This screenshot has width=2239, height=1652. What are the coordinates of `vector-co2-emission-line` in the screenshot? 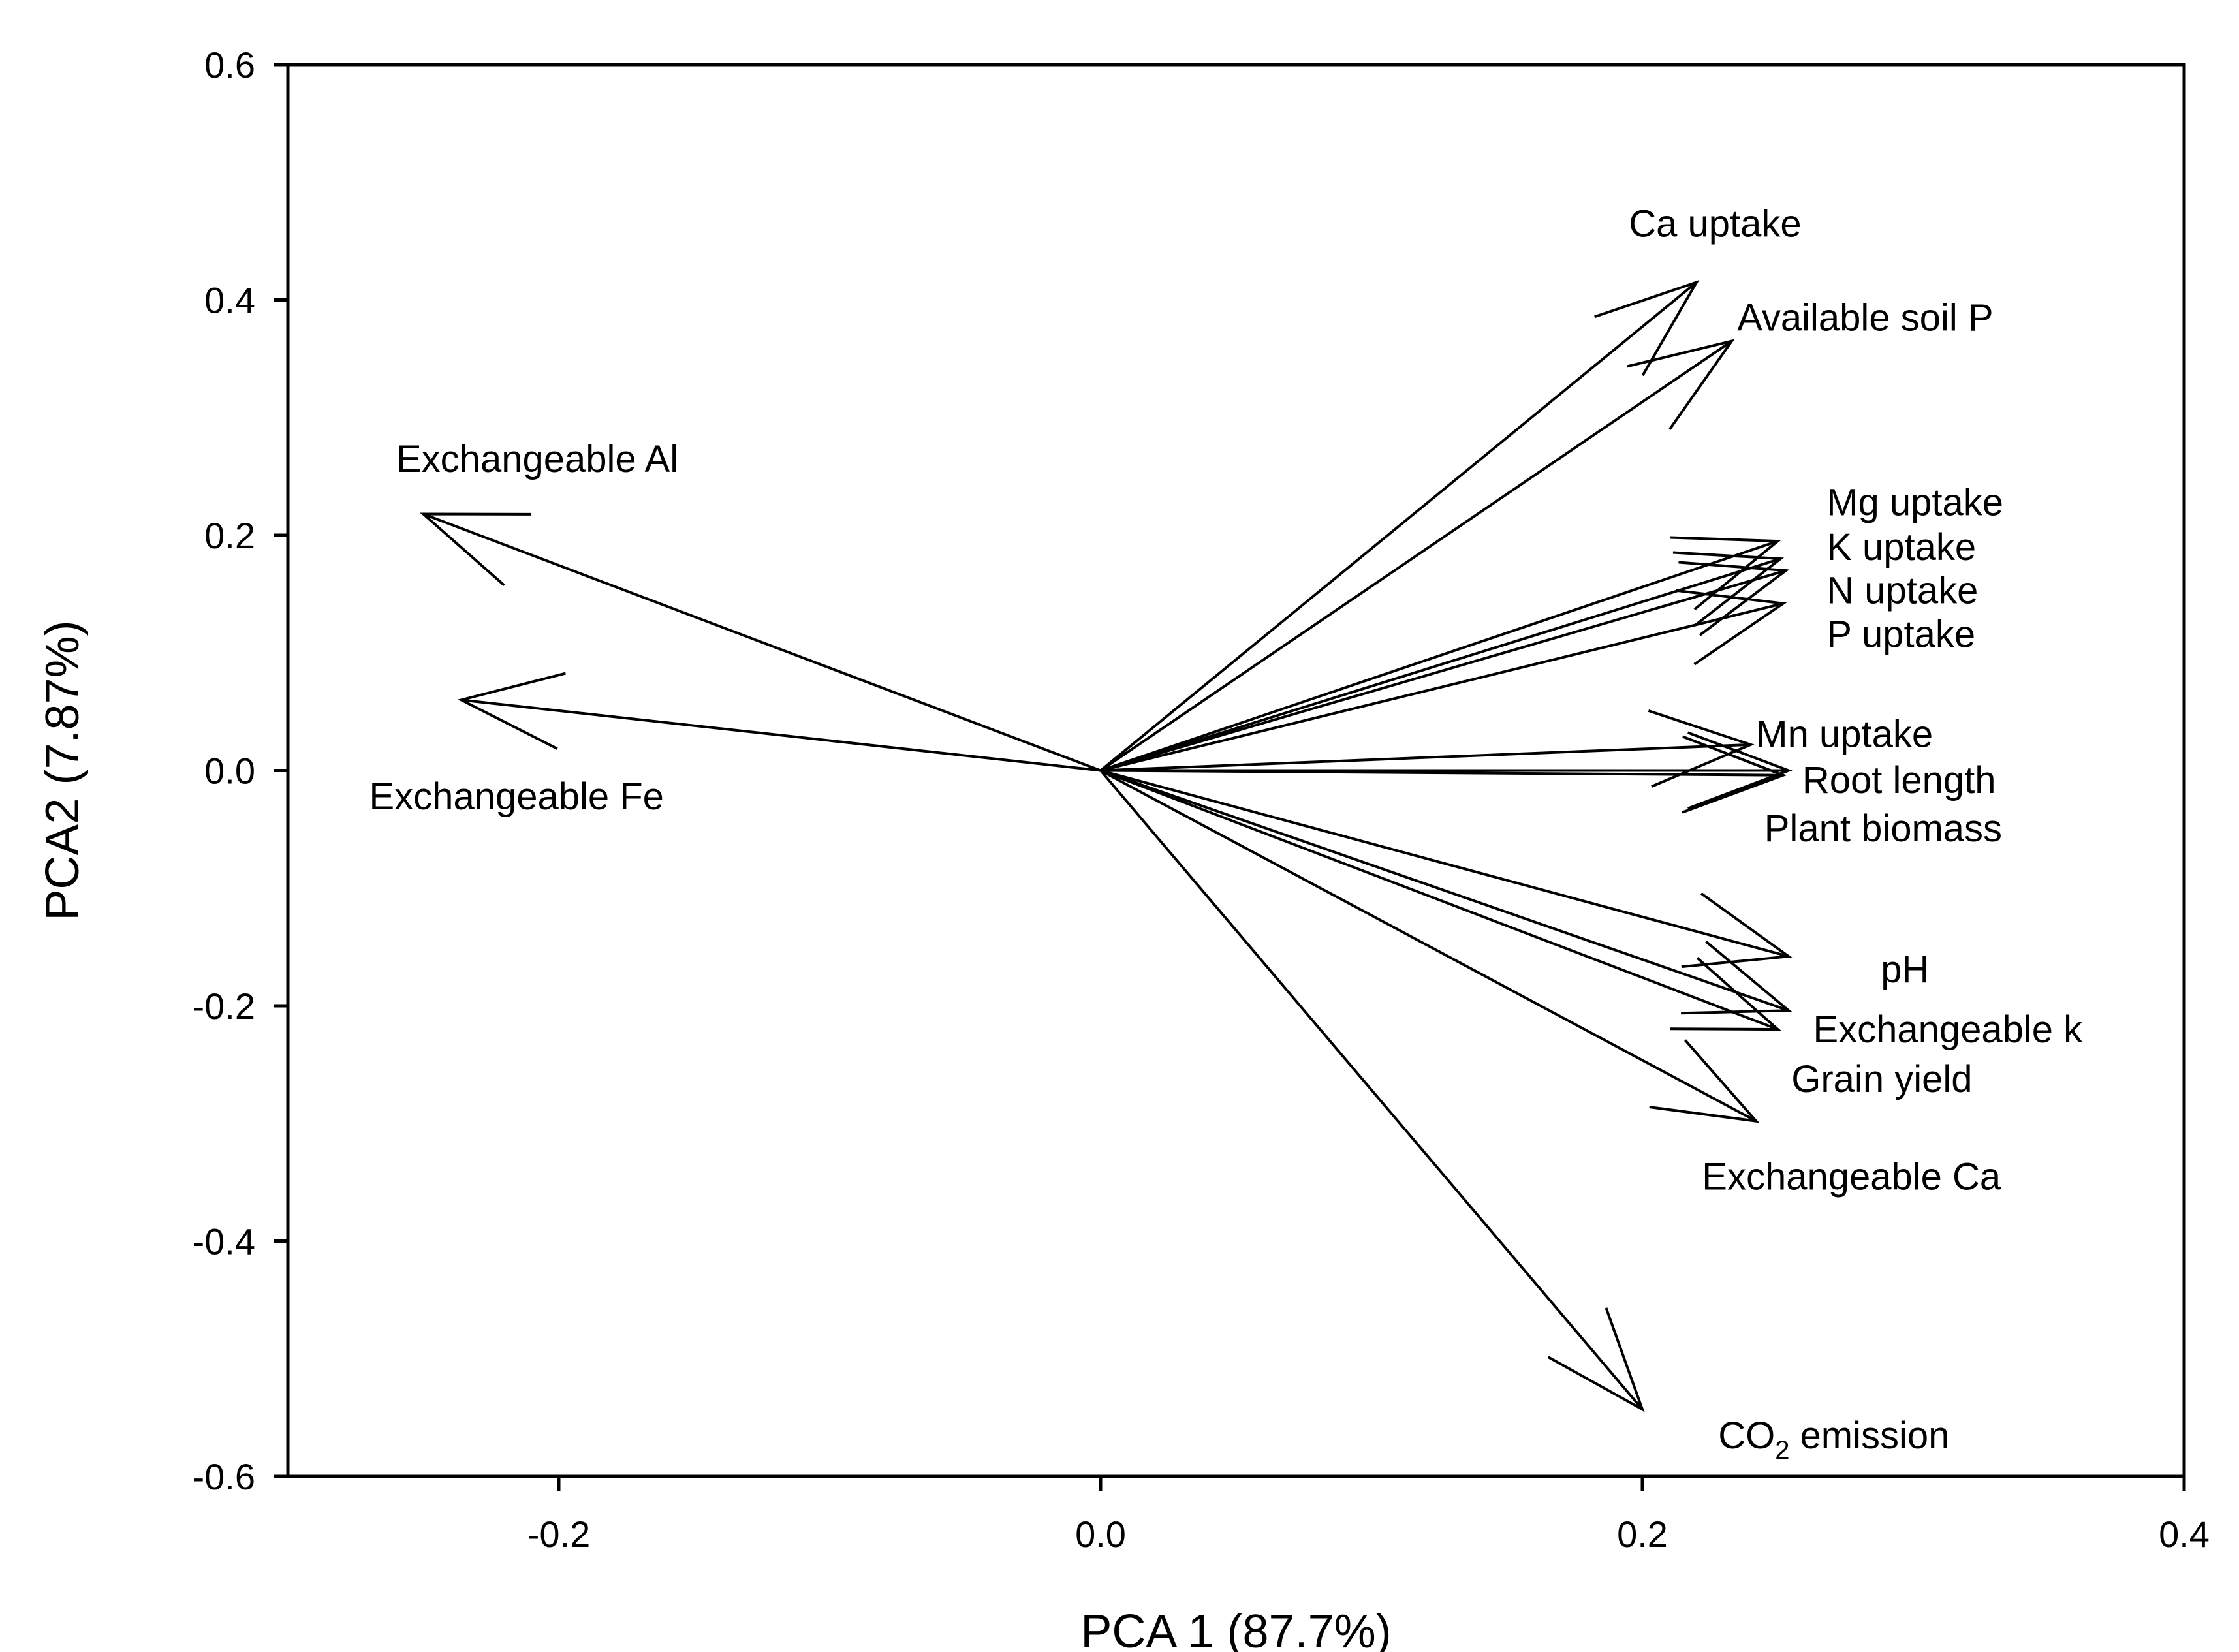 It's located at (1371, 1090).